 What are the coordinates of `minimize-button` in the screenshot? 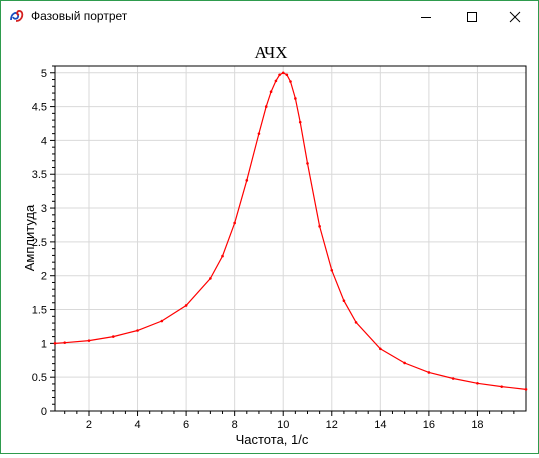 It's located at (426, 16).